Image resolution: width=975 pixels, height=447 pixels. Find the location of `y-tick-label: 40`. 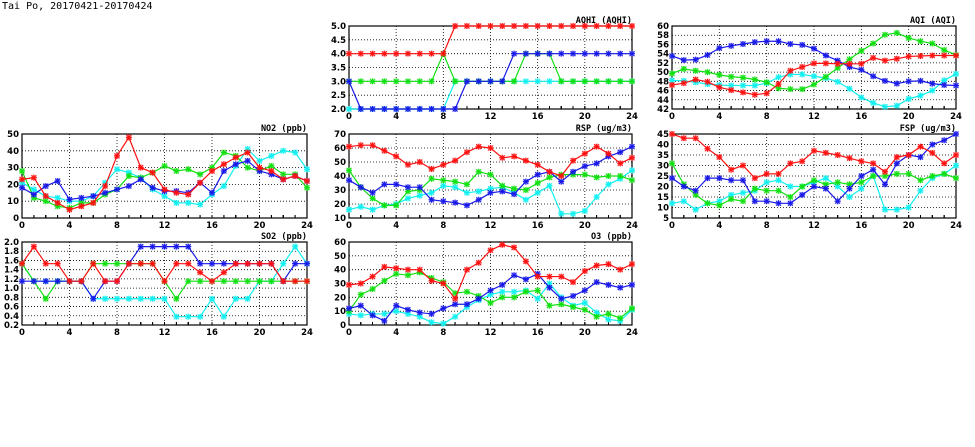

y-tick-label: 40 is located at coordinates (340, 177).